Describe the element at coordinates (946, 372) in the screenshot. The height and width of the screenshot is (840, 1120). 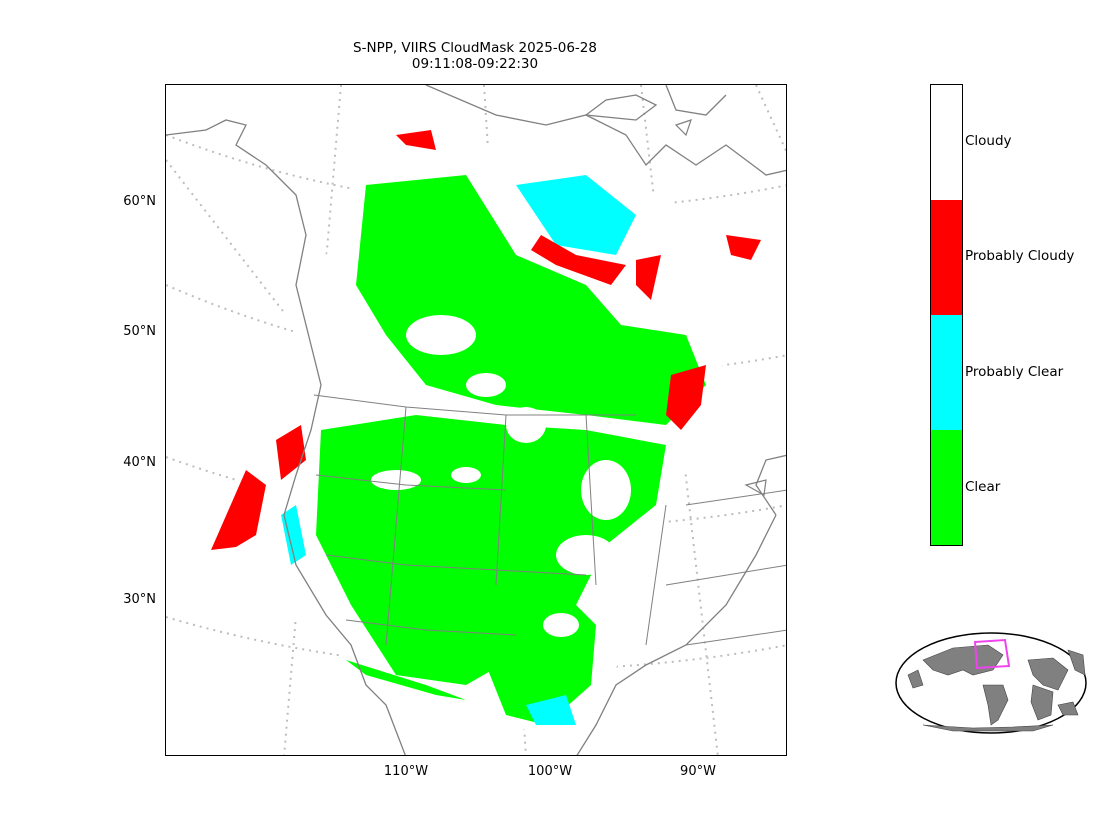
I see `legend-swatch-probably-clear` at that location.